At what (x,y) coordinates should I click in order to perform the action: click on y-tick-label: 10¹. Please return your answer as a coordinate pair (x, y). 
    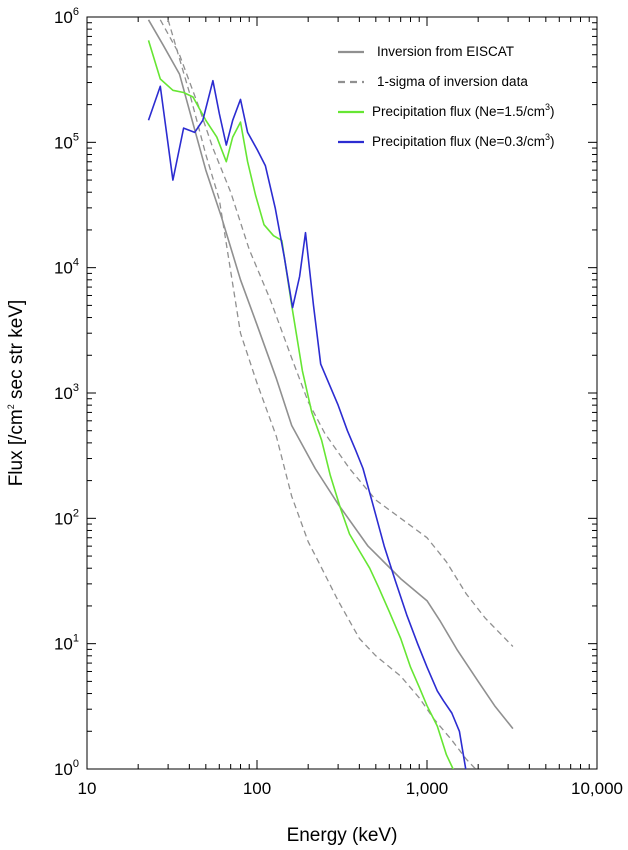
    Looking at the image, I should click on (66, 643).